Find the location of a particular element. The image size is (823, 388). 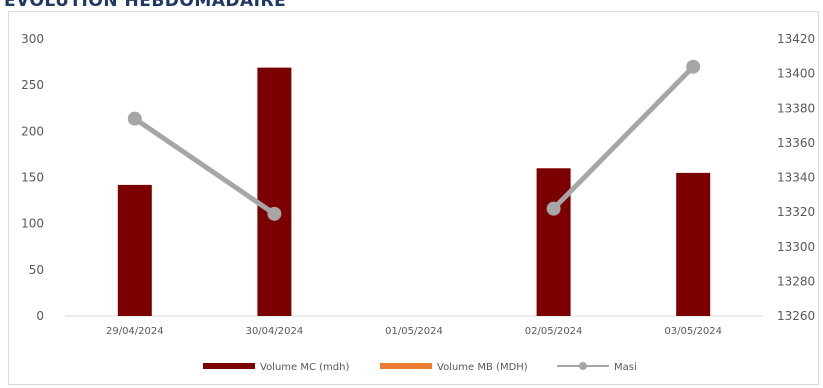

x-tick-label: 03/05/2024 is located at coordinates (693, 331).